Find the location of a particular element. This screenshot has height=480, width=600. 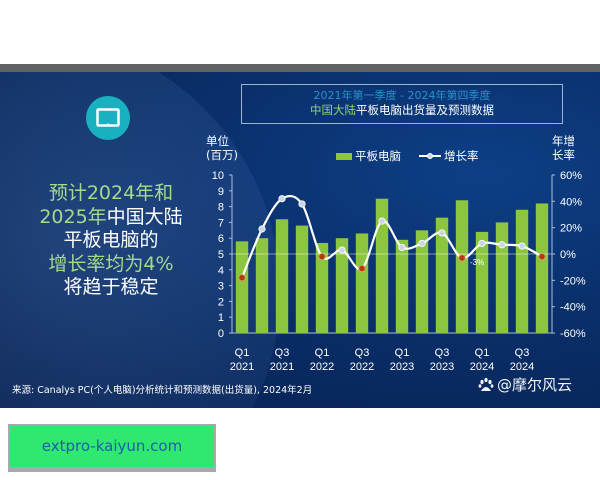

svg-text: 40% is located at coordinates (571, 202).